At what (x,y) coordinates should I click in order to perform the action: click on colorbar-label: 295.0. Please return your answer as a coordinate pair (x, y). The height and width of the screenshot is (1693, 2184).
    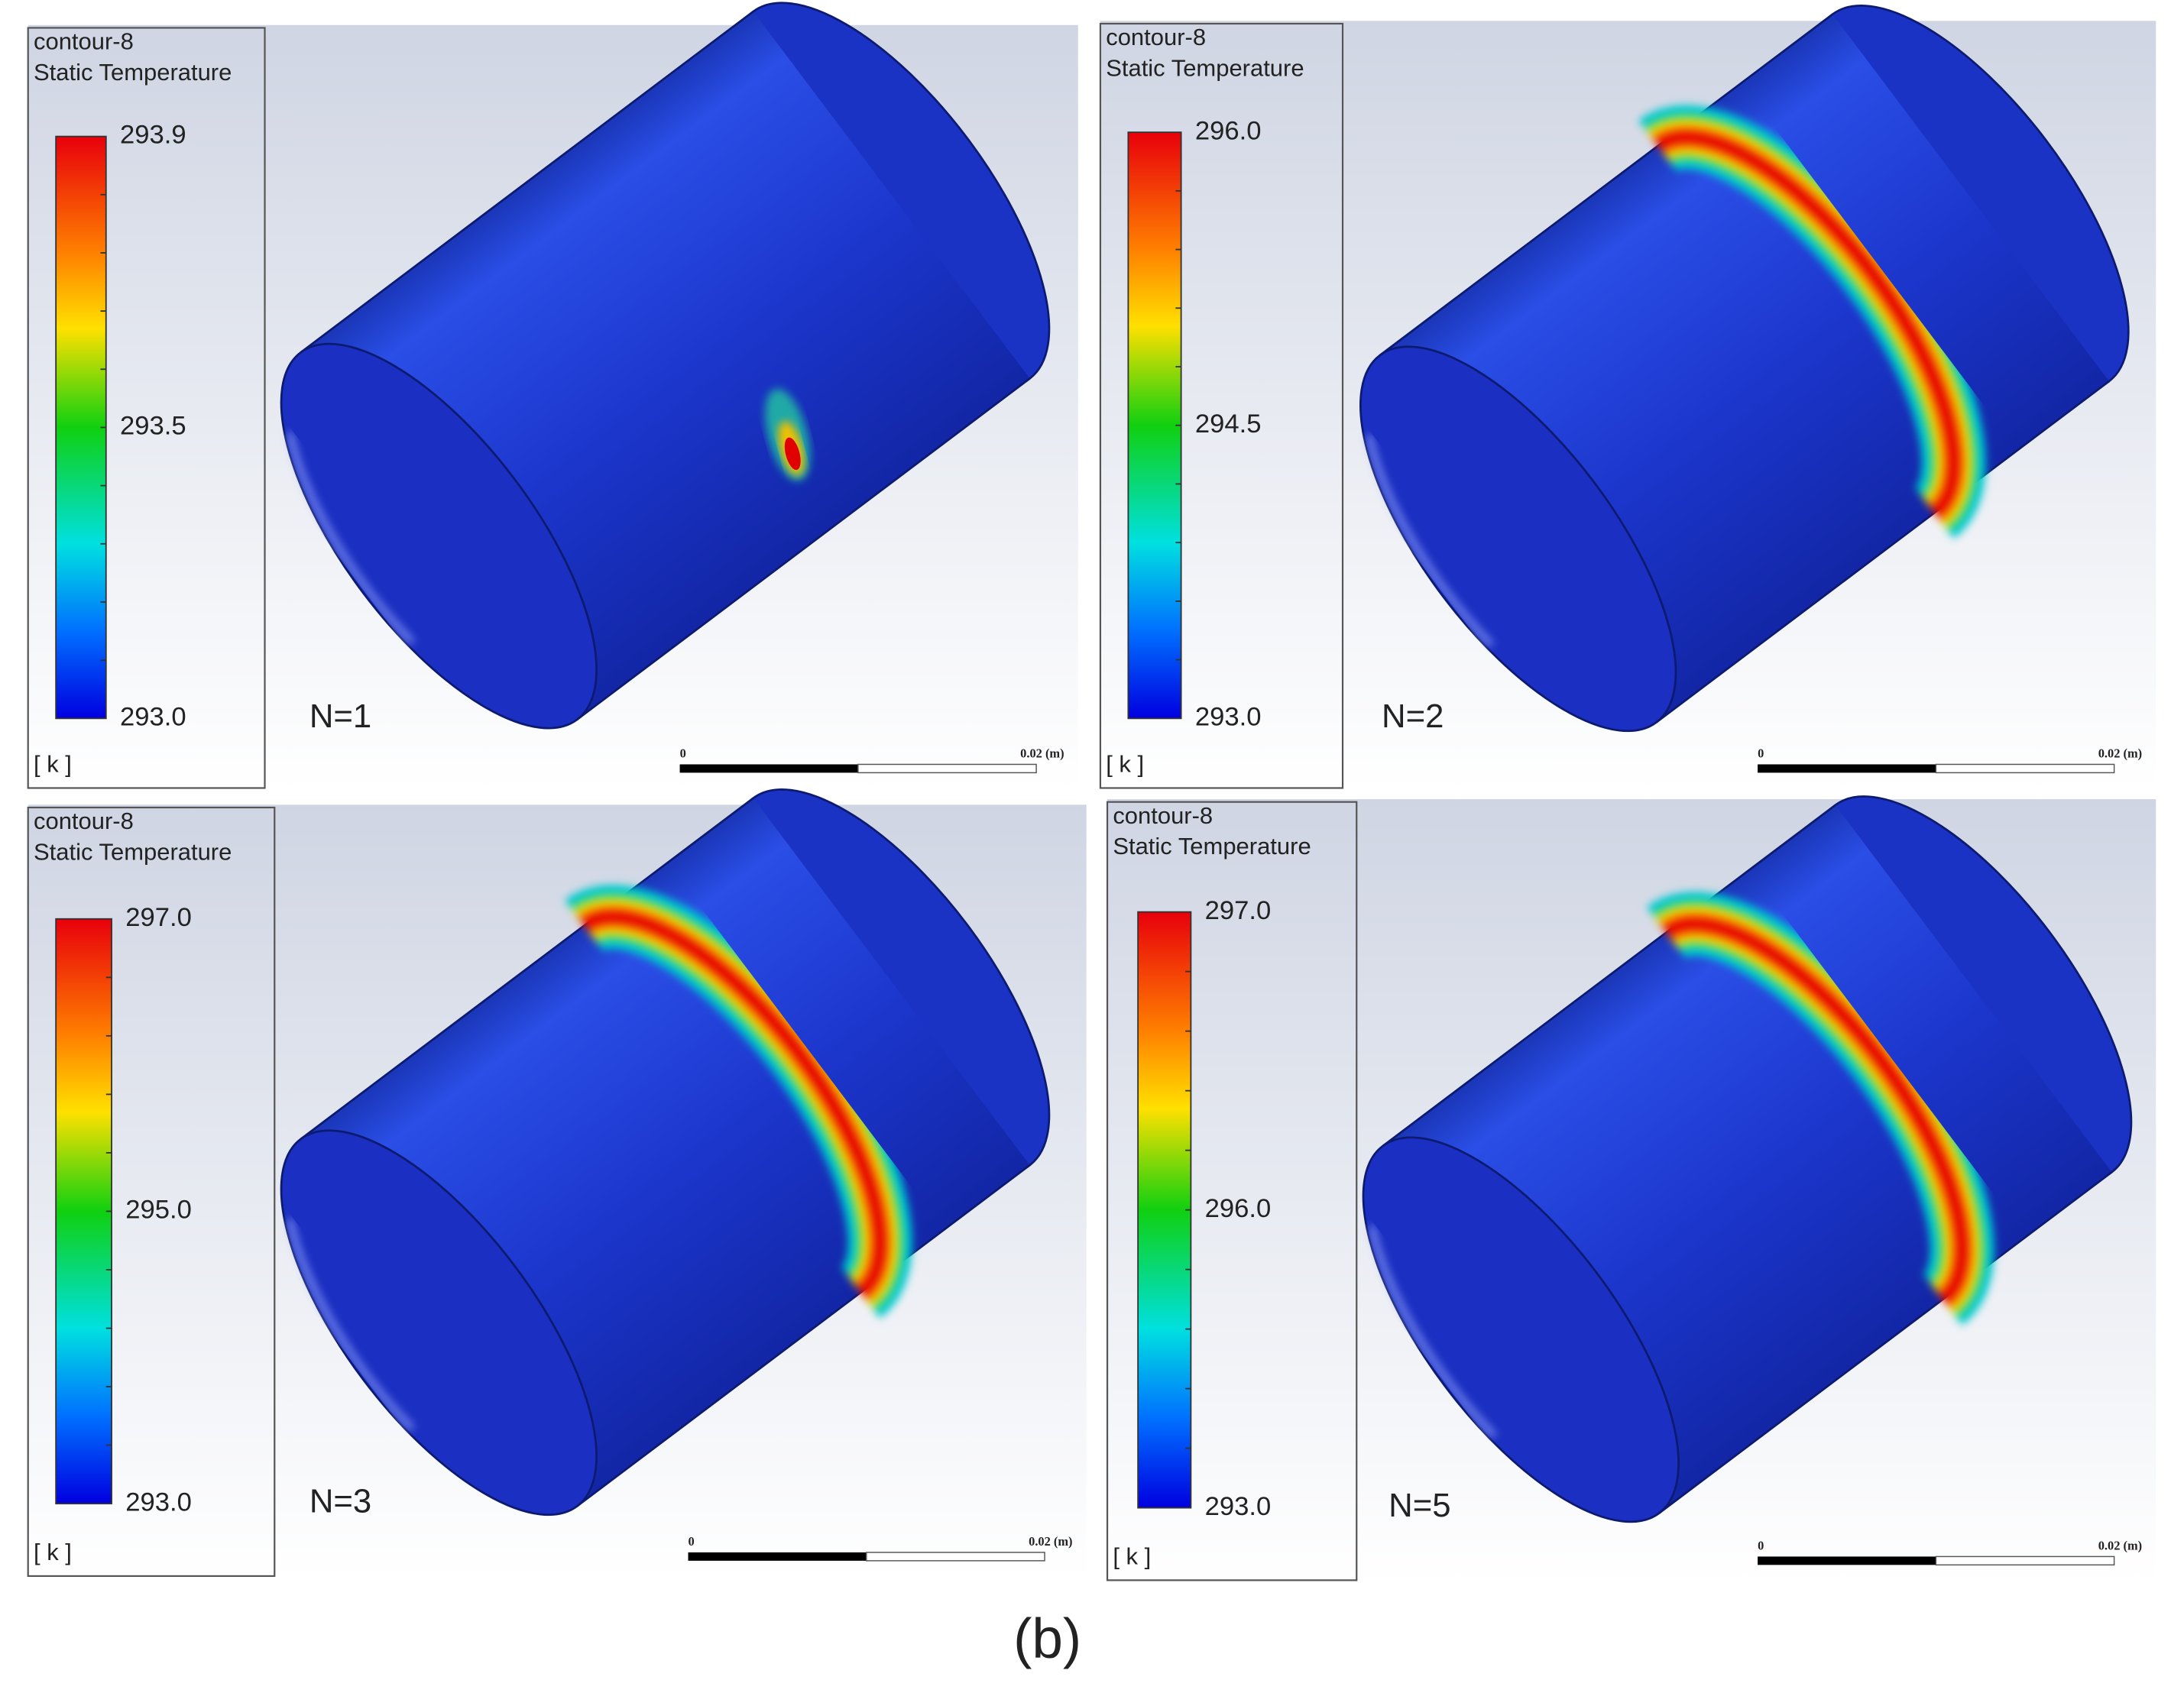
    Looking at the image, I should click on (158, 1210).